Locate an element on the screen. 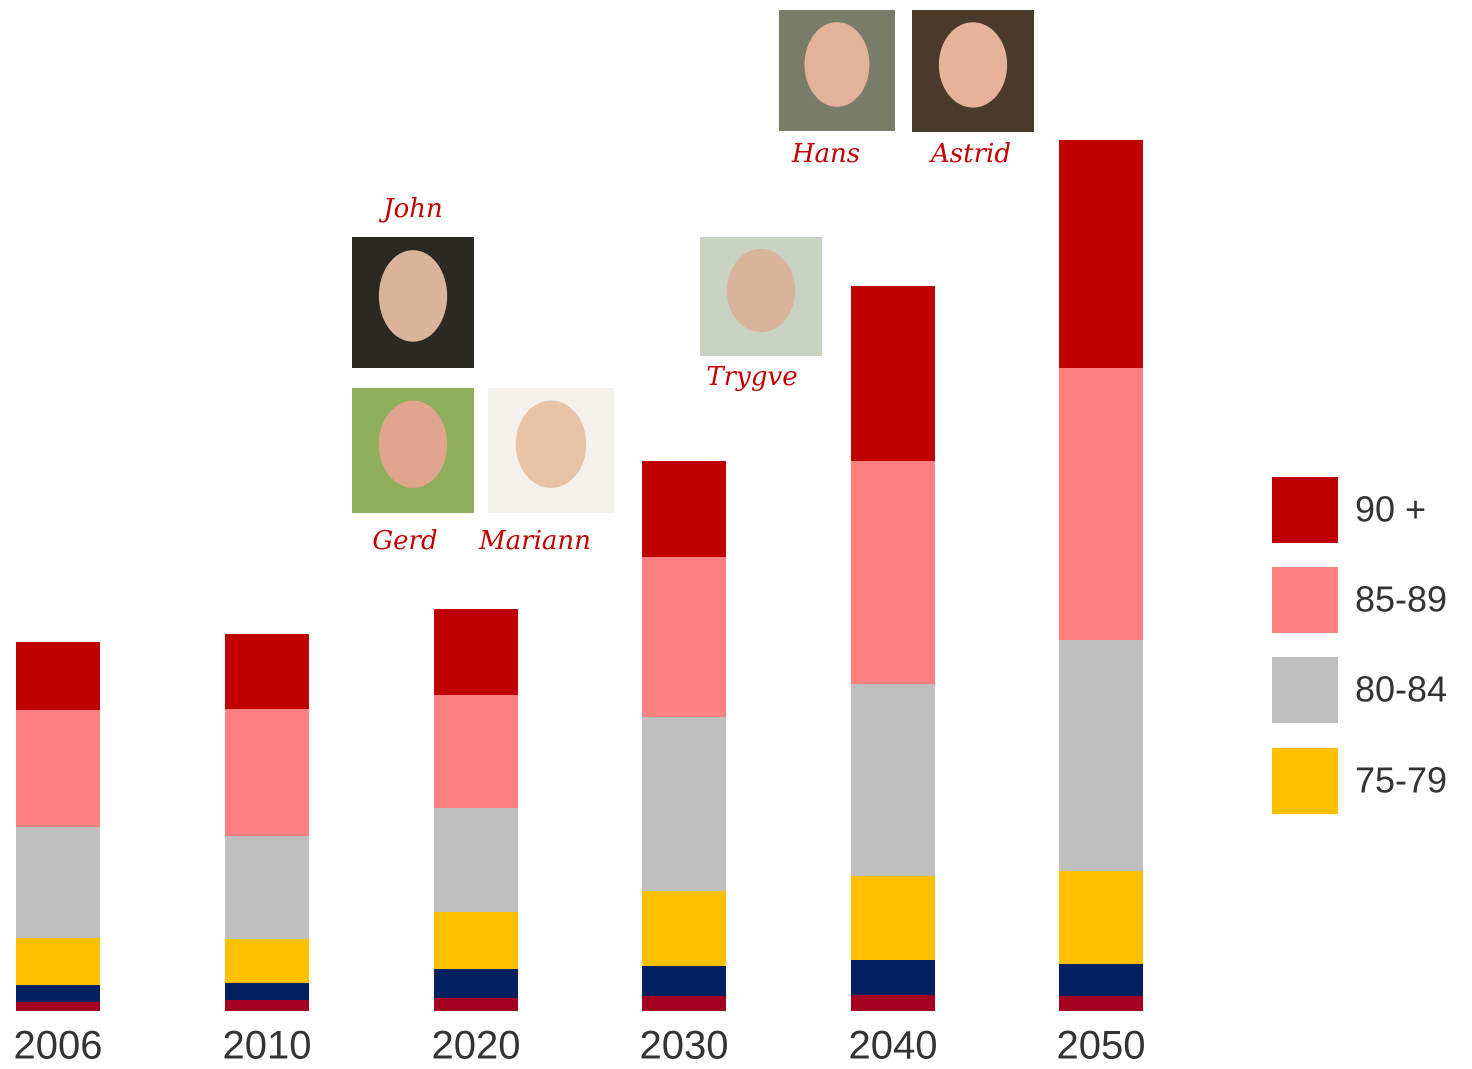 The height and width of the screenshot is (1069, 1472). legend-label: 75-79 is located at coordinates (1401, 780).